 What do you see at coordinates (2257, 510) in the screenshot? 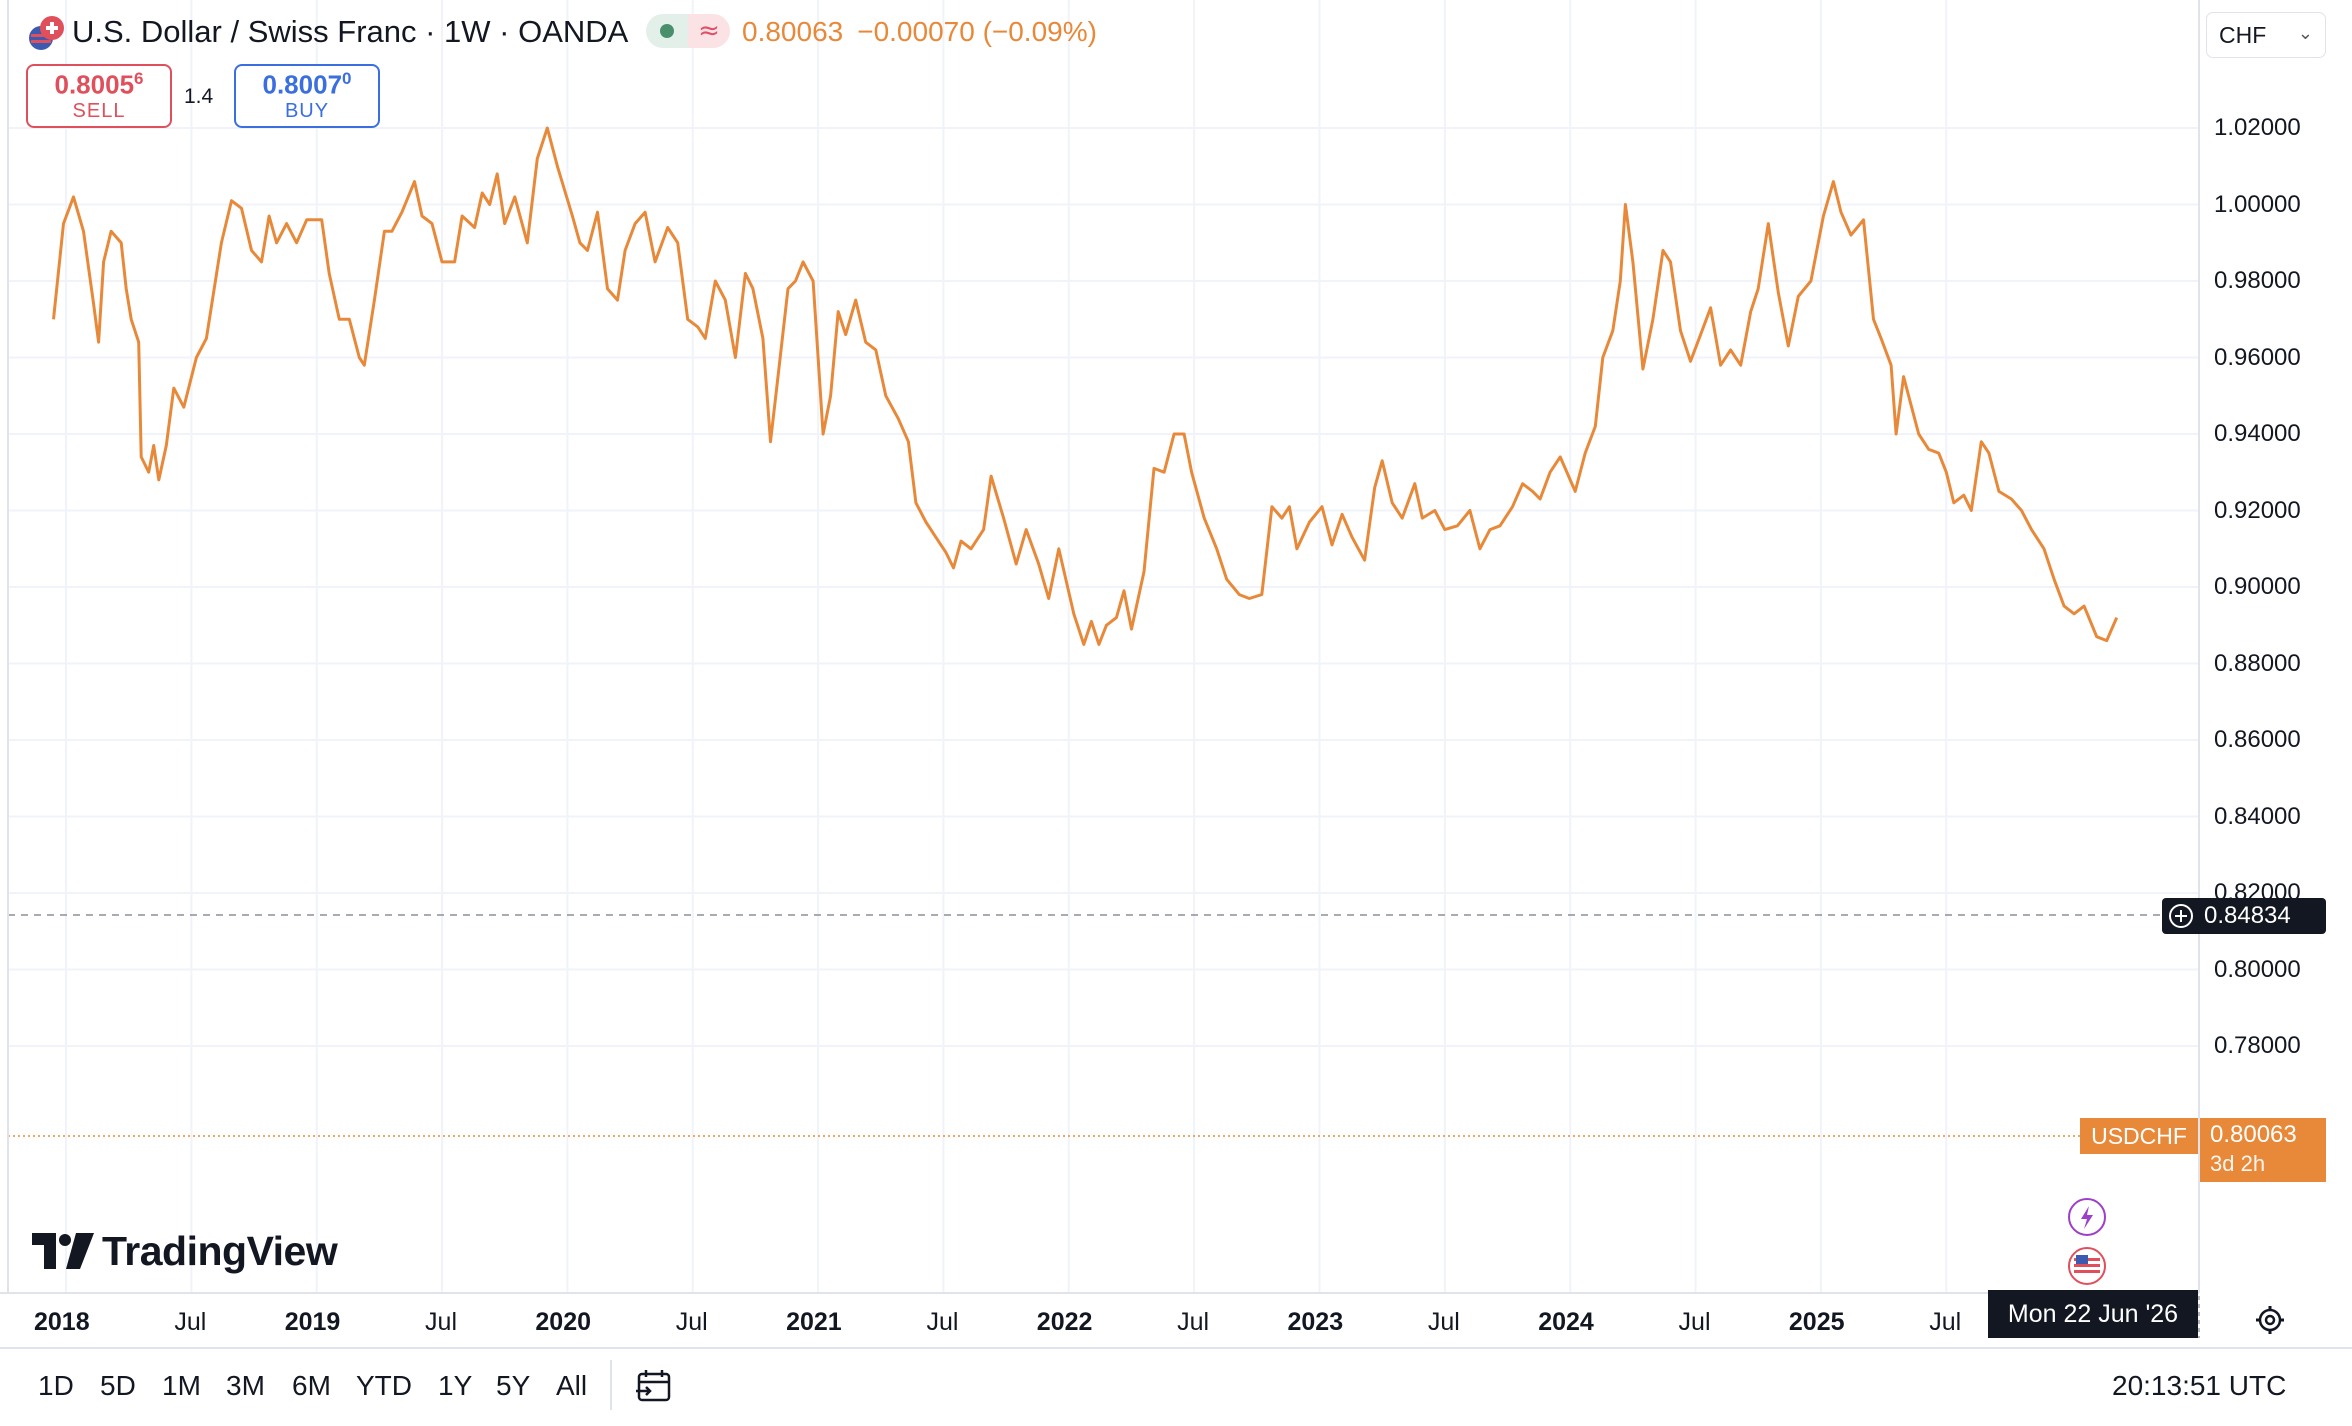
I see `price-axis-label: 0.92000` at bounding box center [2257, 510].